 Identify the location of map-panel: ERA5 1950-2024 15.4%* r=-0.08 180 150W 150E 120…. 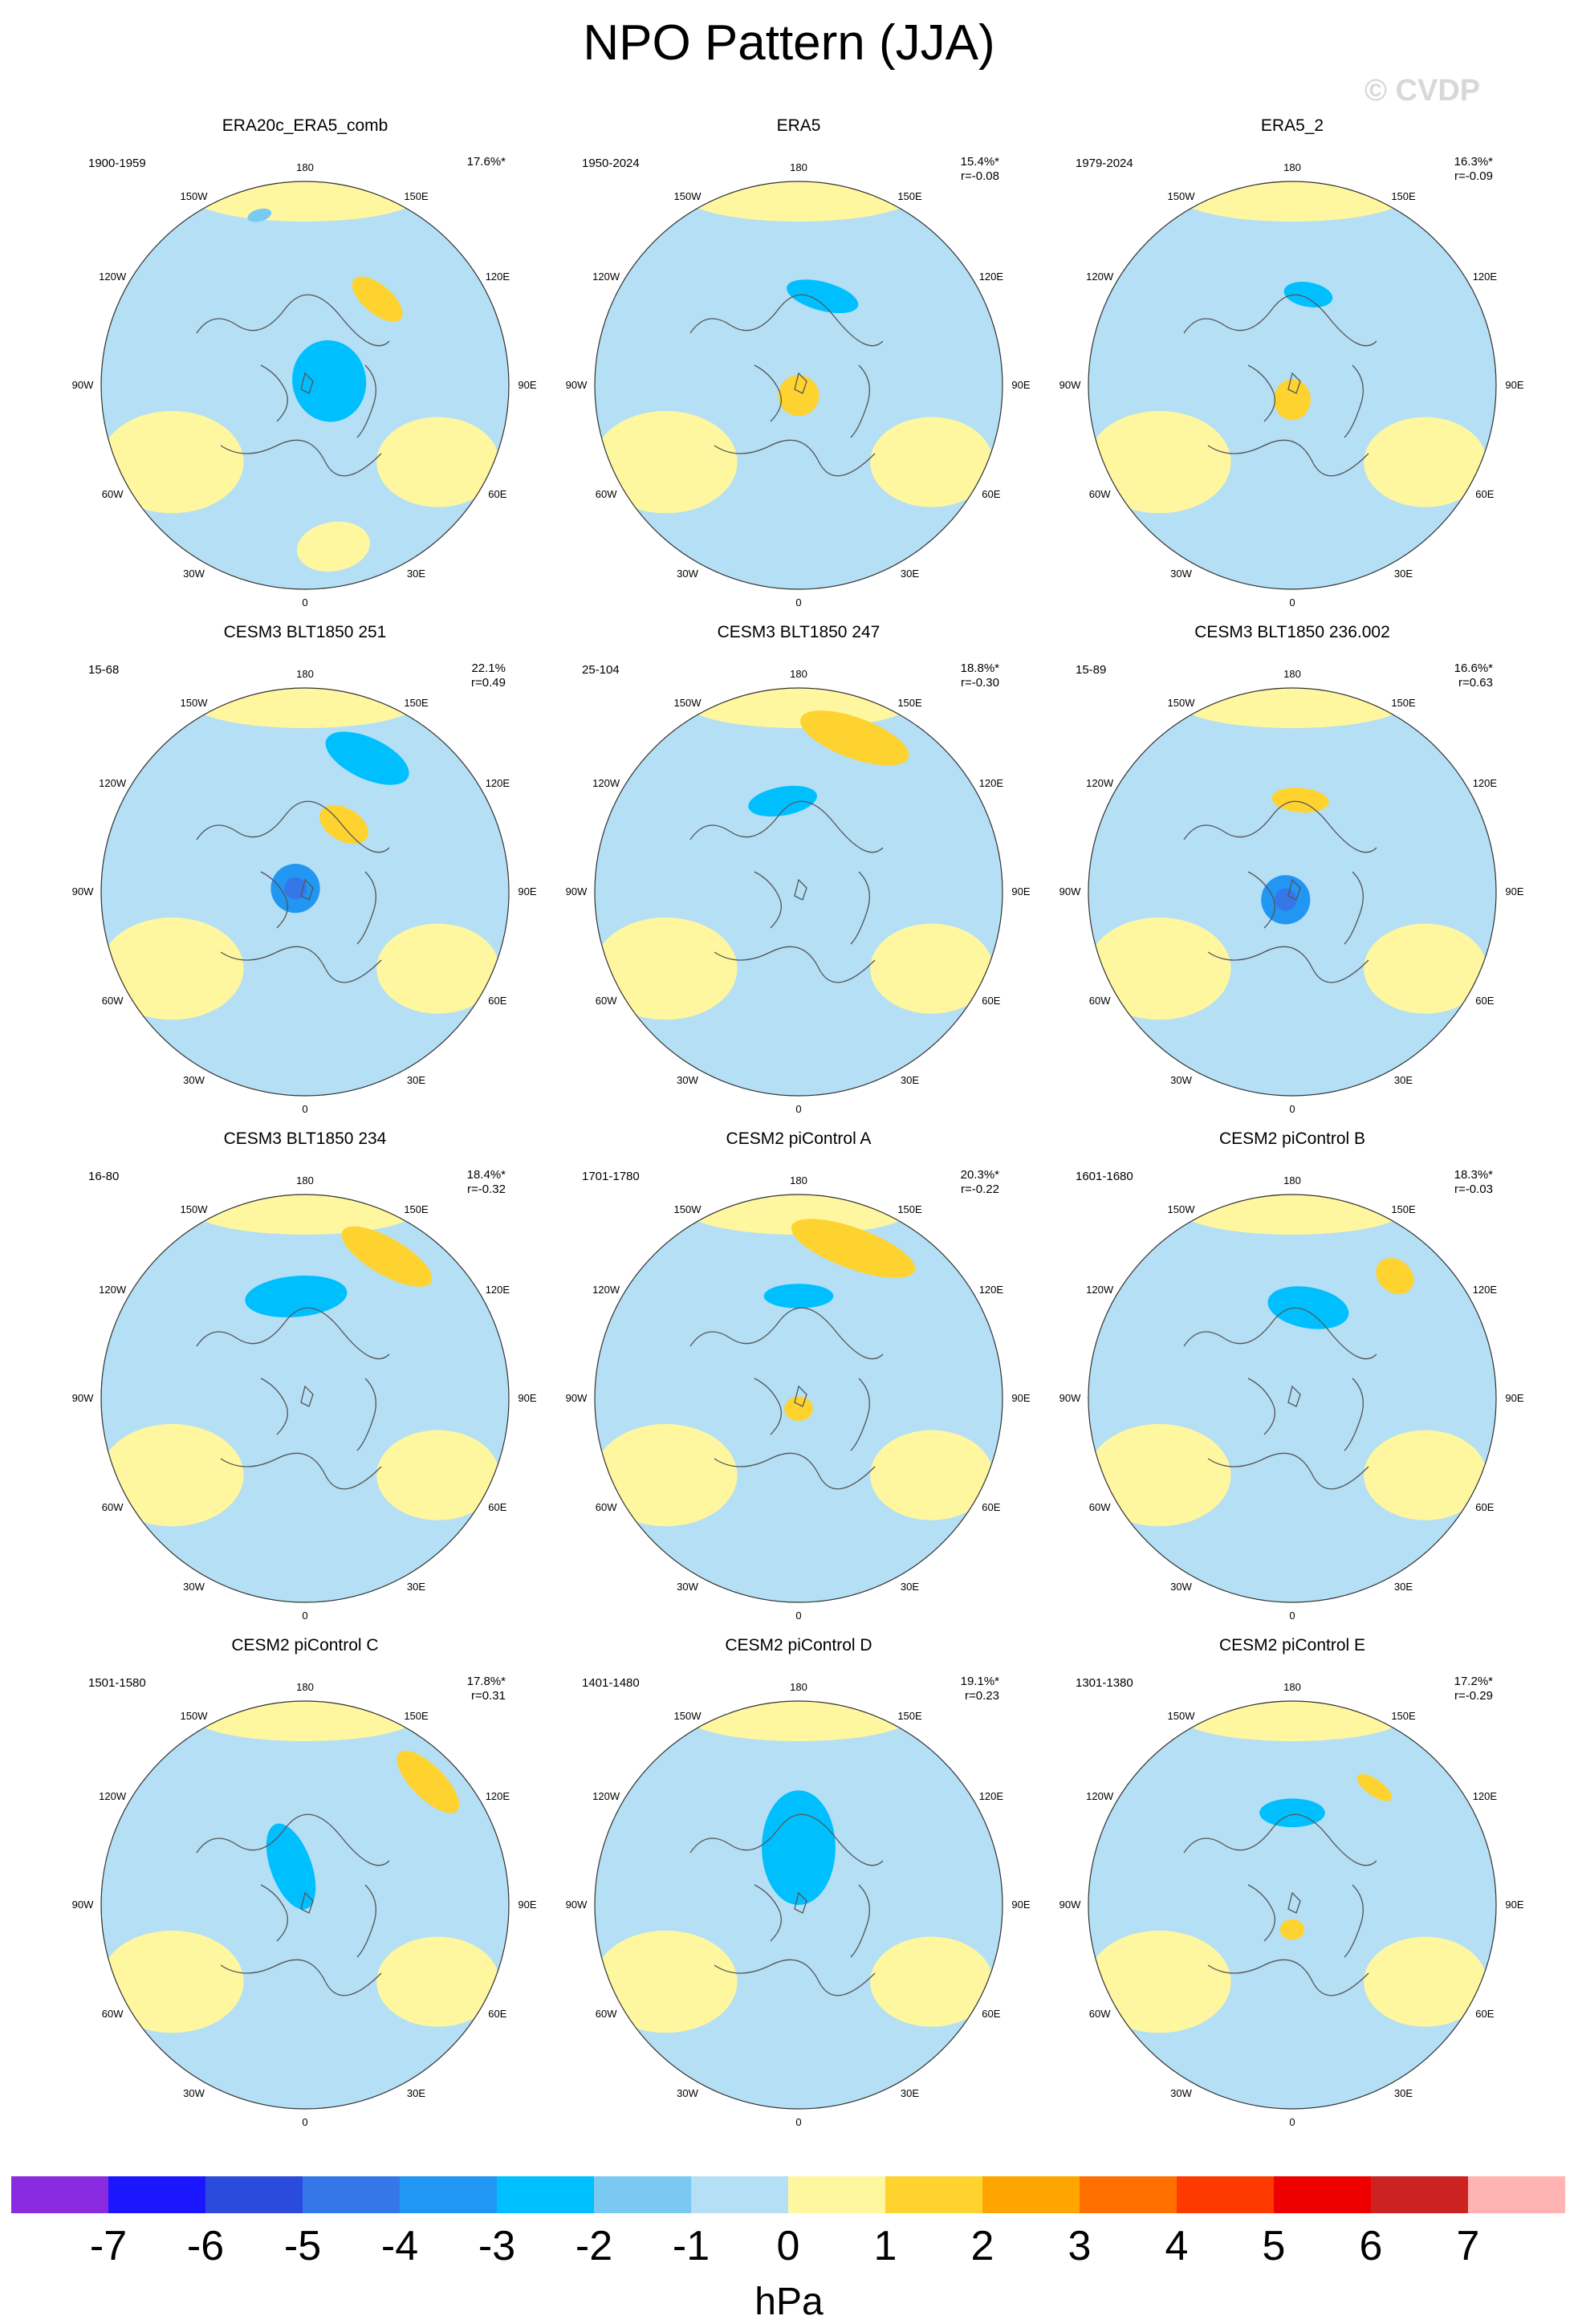
(798, 365).